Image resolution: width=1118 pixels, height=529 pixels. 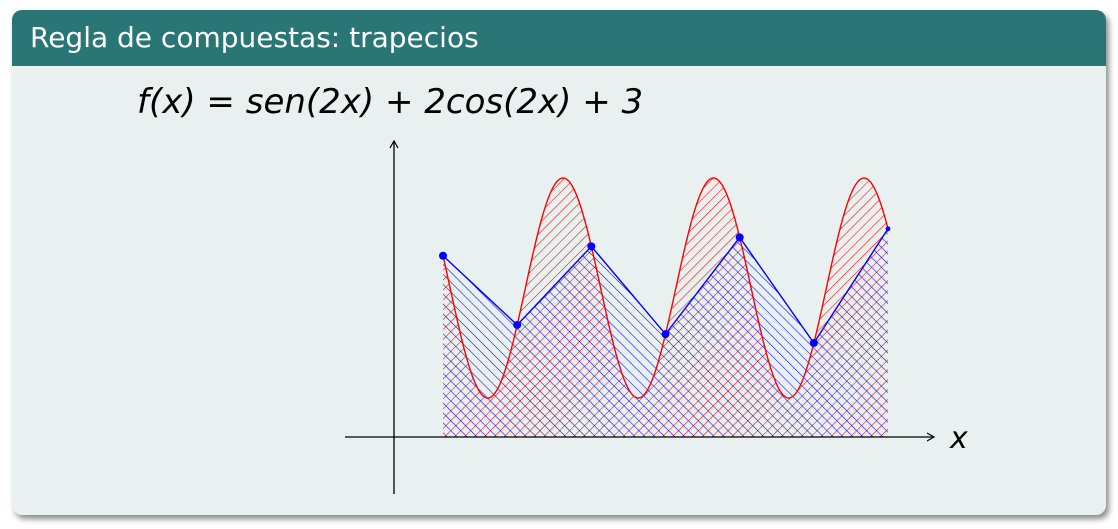 What do you see at coordinates (958, 438) in the screenshot?
I see `x-axis-label: x` at bounding box center [958, 438].